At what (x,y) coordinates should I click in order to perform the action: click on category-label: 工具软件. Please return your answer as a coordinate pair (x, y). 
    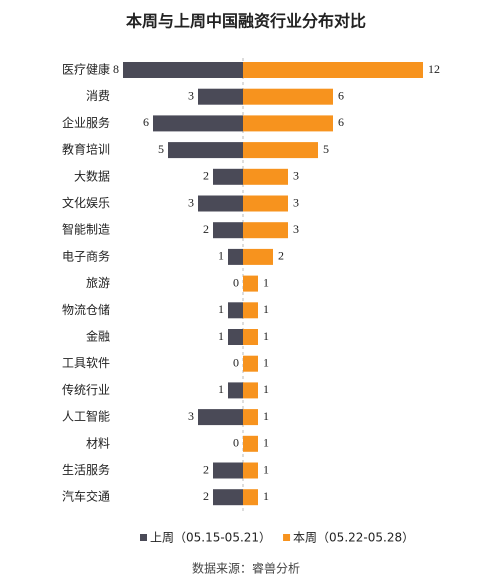
    Looking at the image, I should click on (86, 363).